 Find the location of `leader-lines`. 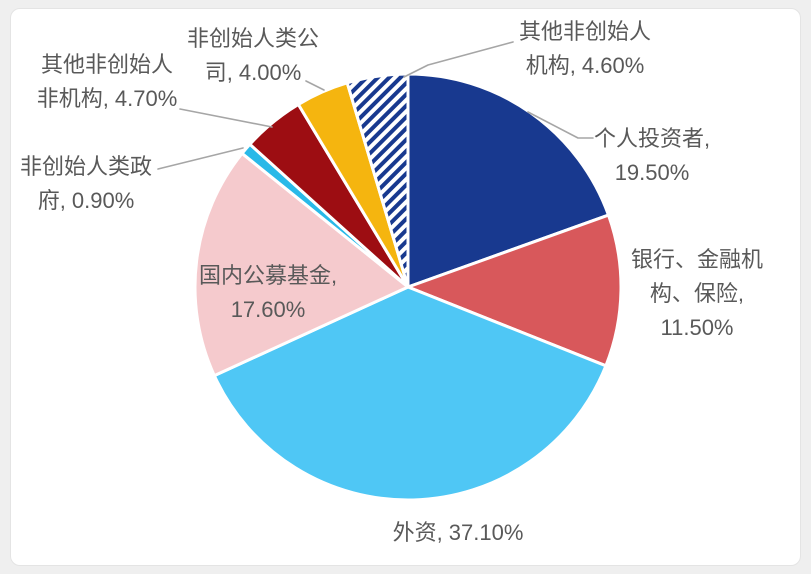

leader-lines is located at coordinates (375, 105).